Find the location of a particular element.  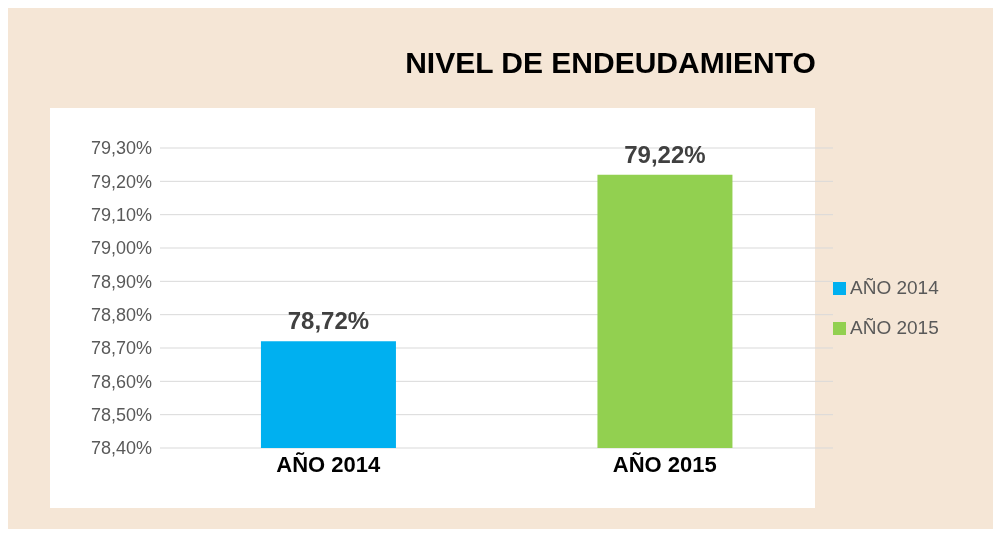

legend-label: AÑO 2014 is located at coordinates (894, 287).